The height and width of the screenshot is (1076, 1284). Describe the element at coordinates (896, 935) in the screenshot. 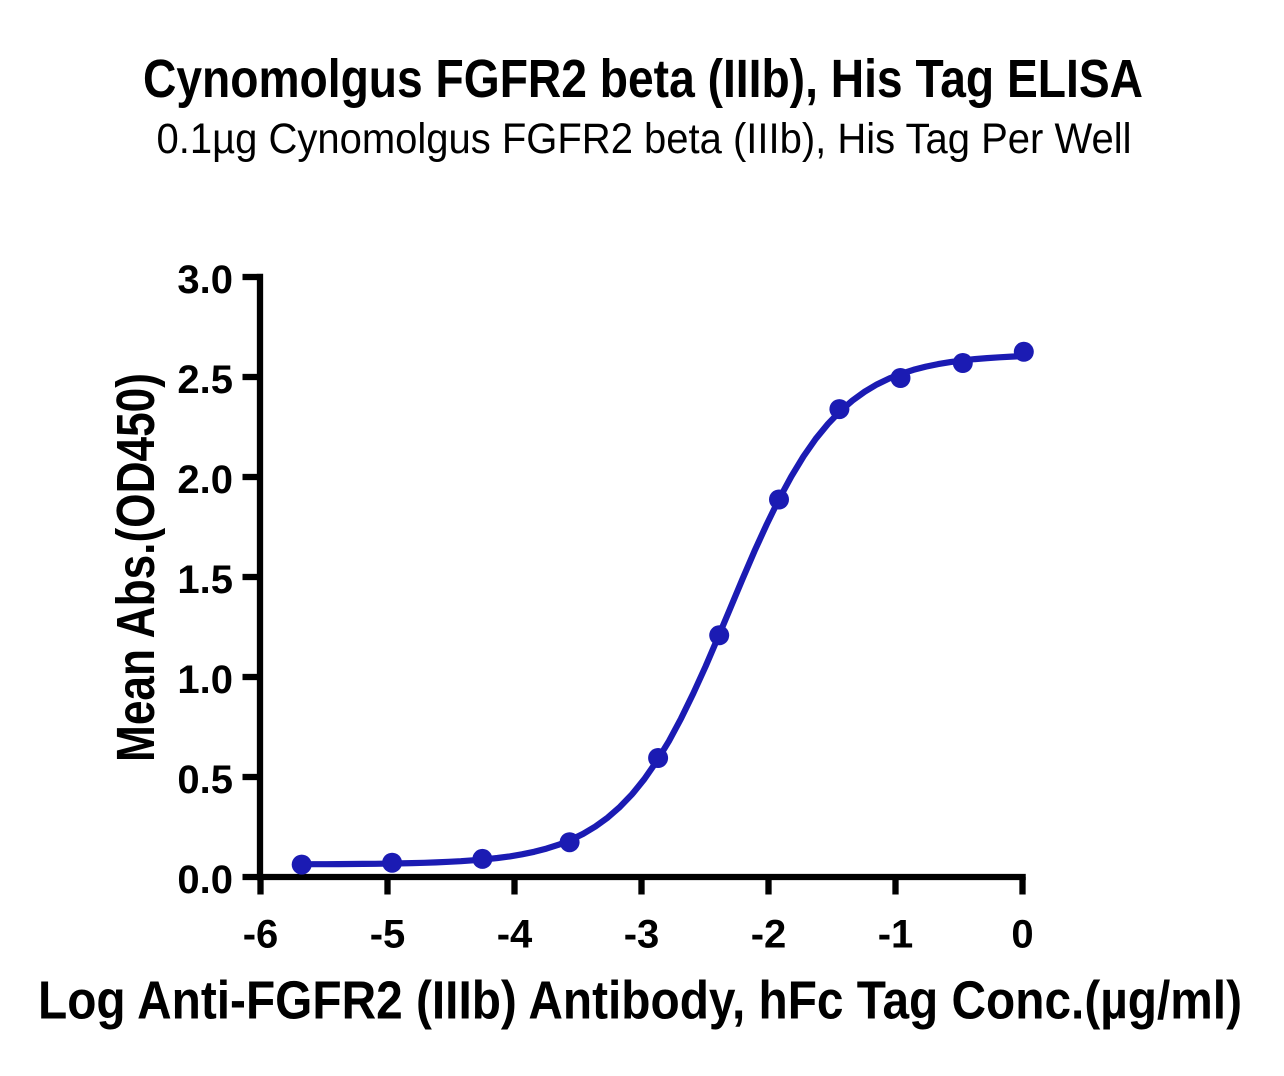

I see `svg-text: -1` at that location.